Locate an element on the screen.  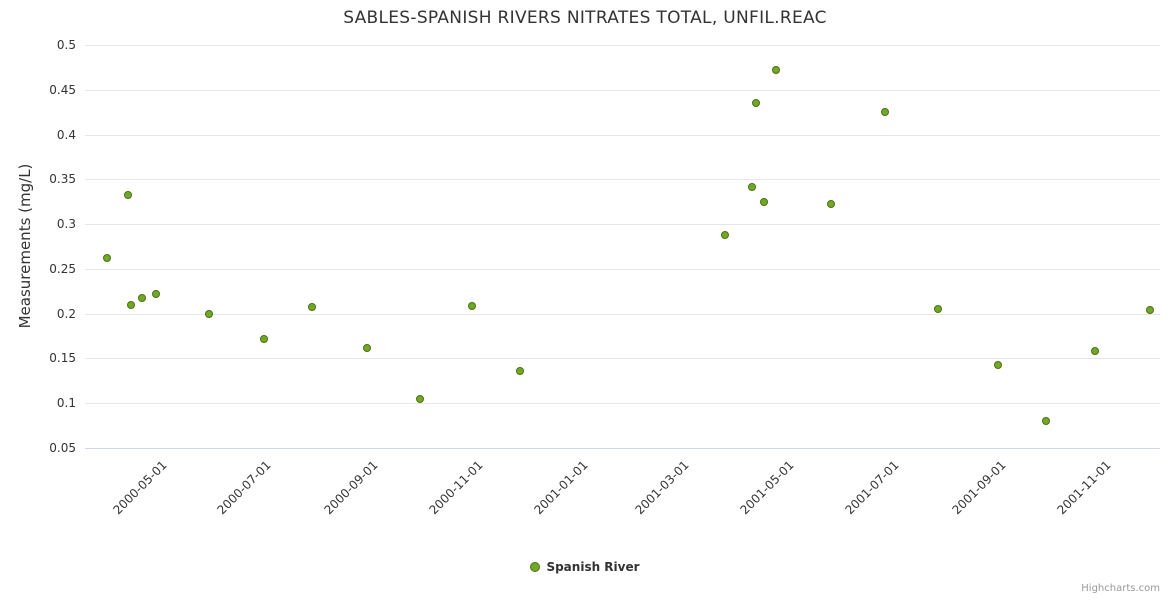
x-axis-label: 2001-09-01 is located at coordinates (979, 488).